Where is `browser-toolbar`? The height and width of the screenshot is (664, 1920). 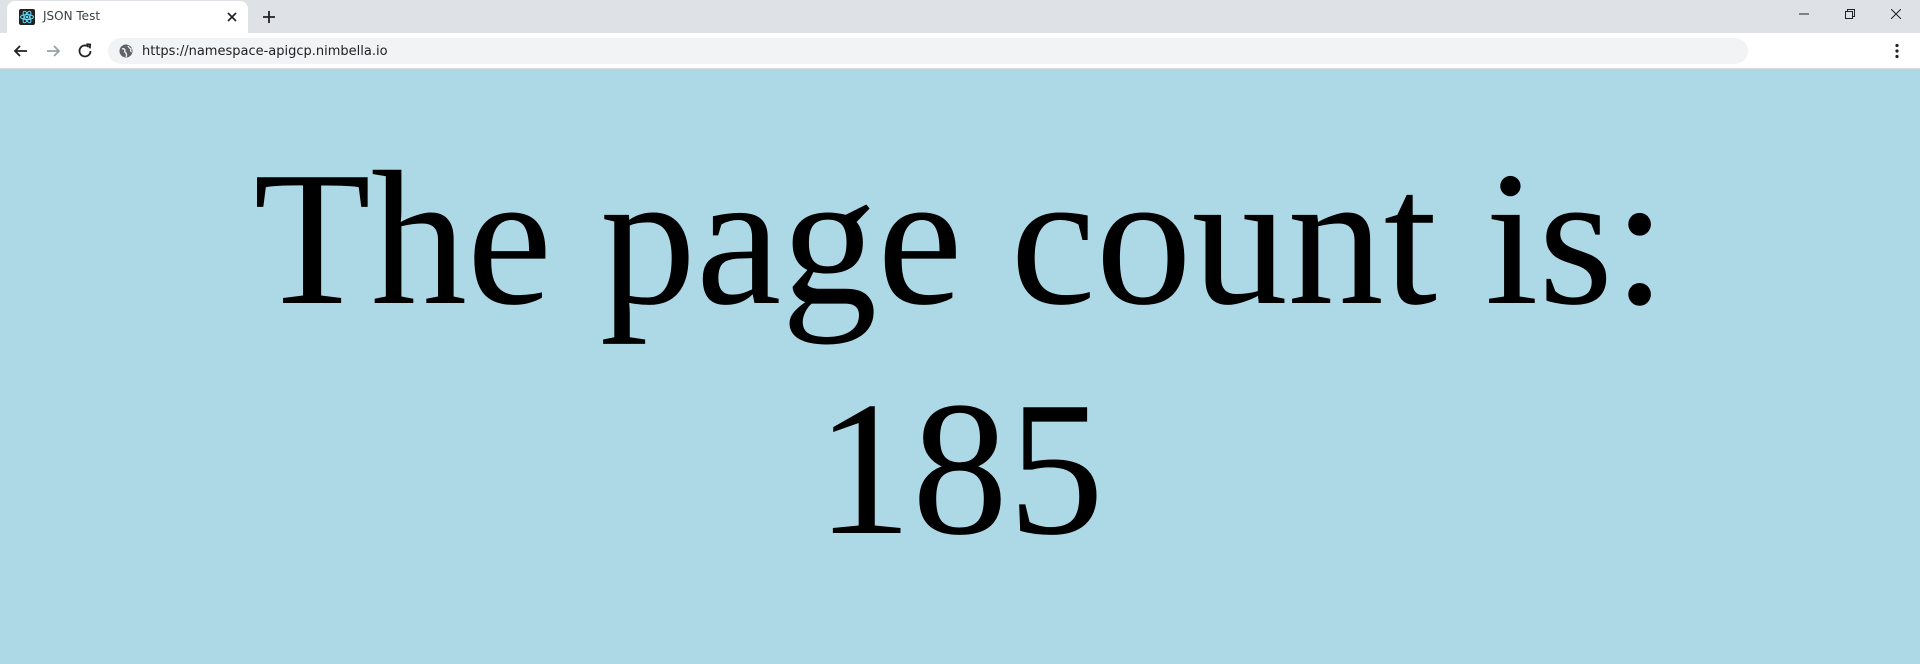 browser-toolbar is located at coordinates (960, 51).